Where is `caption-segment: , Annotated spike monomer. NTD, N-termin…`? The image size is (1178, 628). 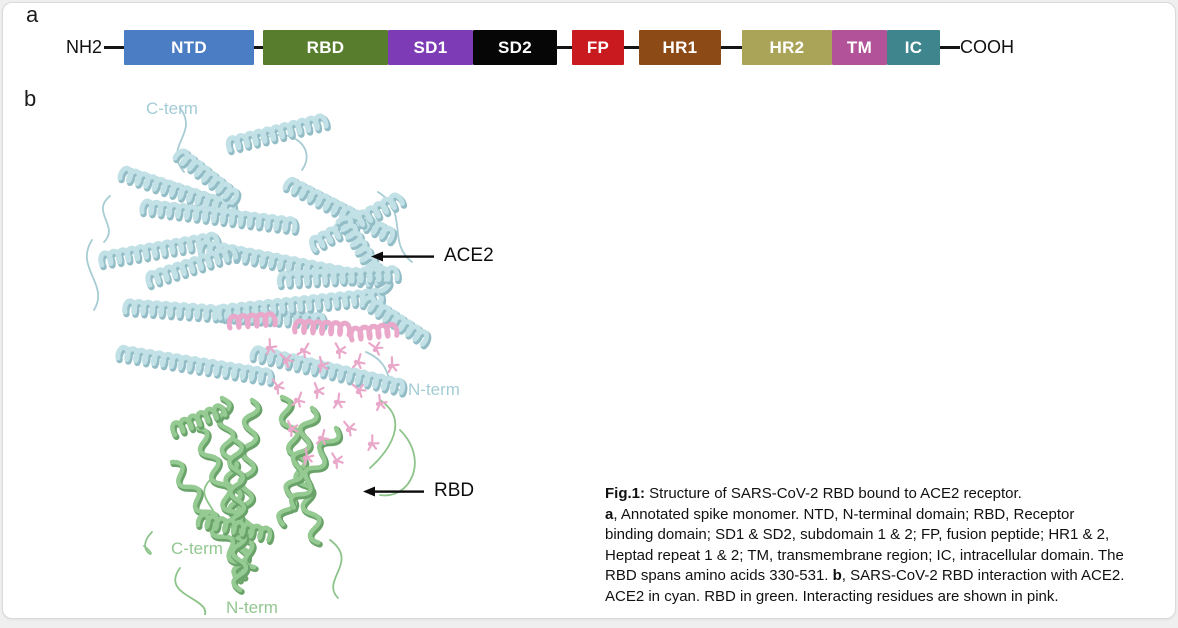
caption-segment: , Annotated spike monomer. NTD, N-termin… is located at coordinates (844, 514).